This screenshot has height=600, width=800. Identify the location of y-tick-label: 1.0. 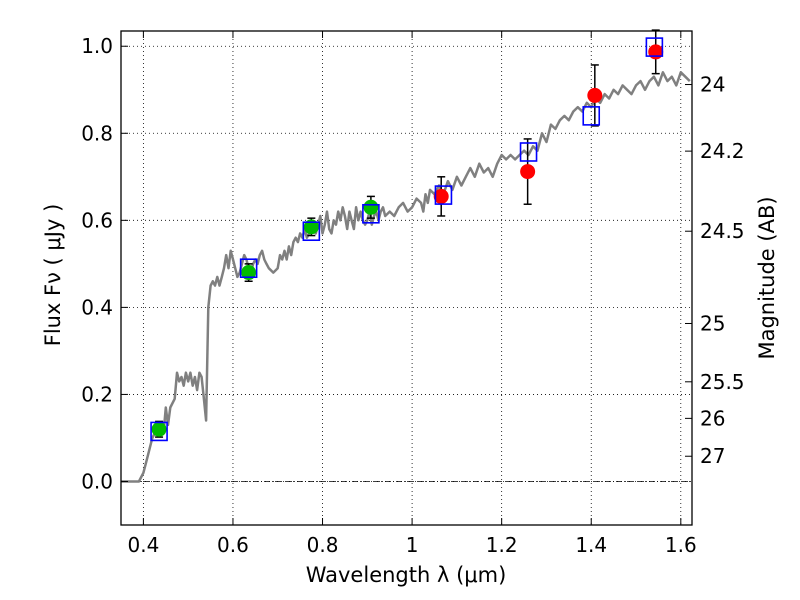
(97, 46).